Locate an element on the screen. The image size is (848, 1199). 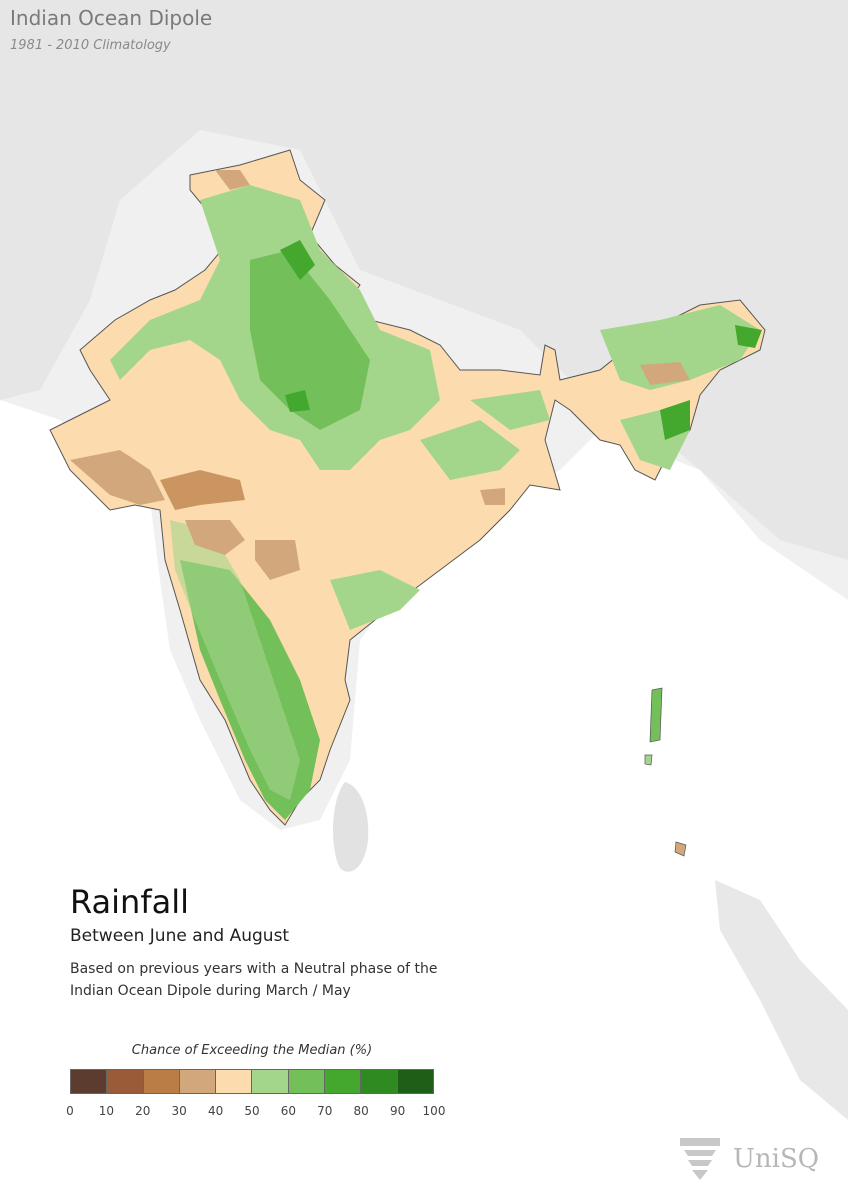
legend-title: Chance of Exceeding the Median (%) is located at coordinates (252, 1050).